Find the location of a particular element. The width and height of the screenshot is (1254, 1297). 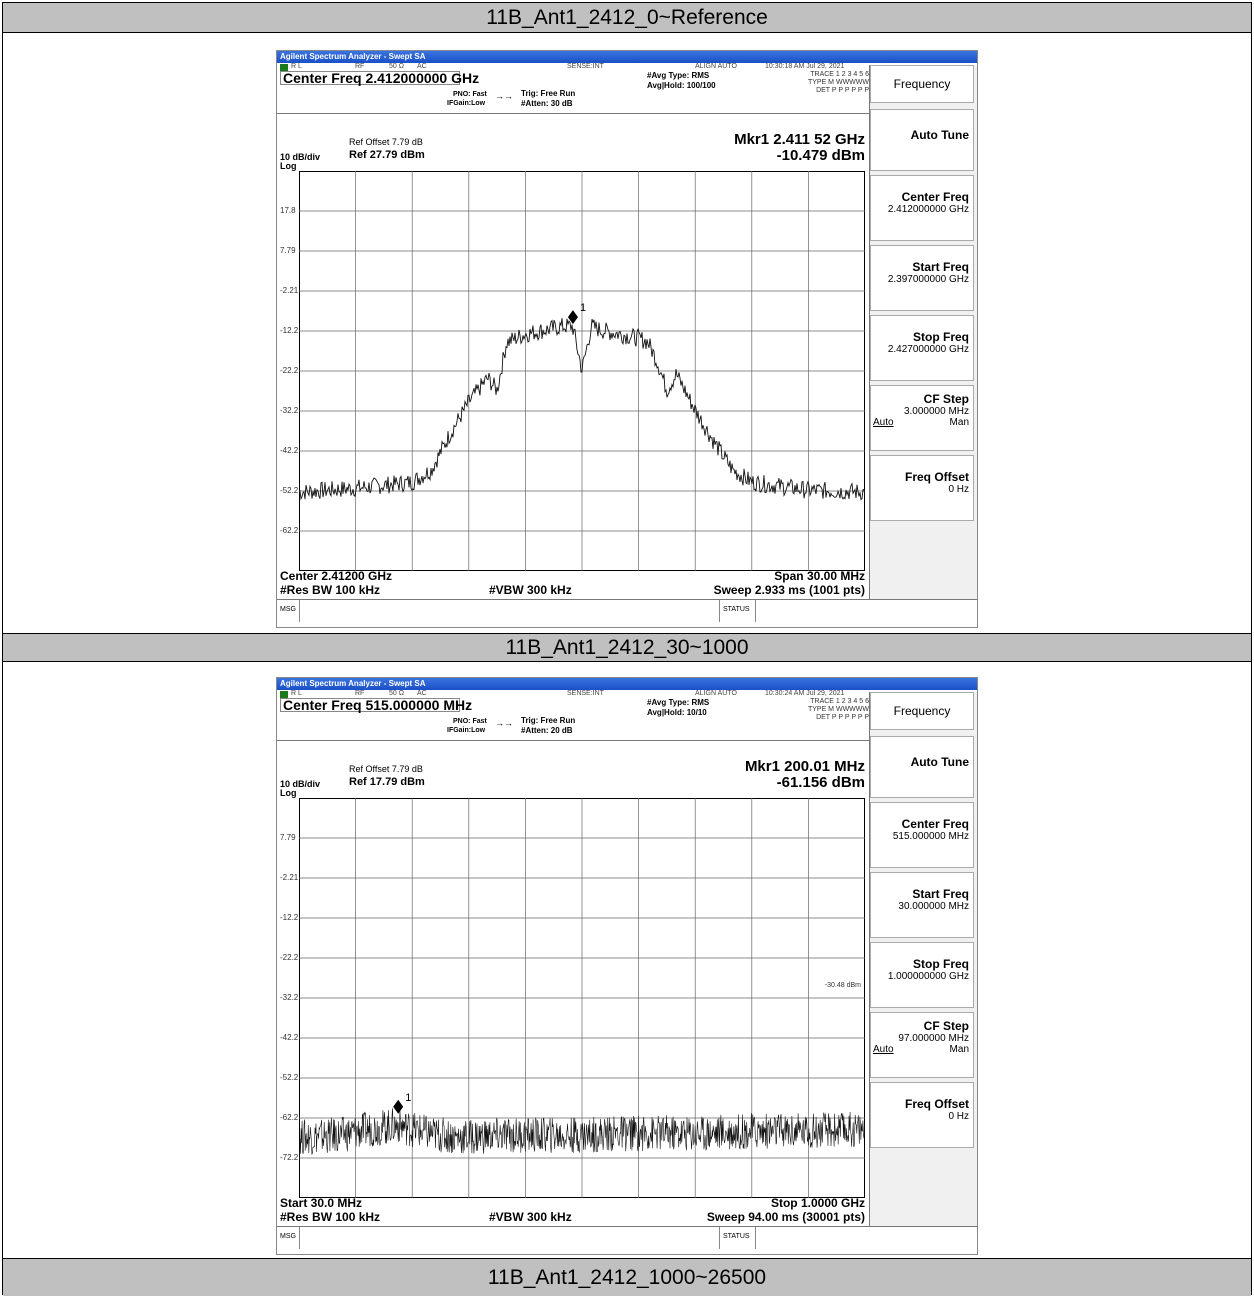

ref-level: Ref 27.79 dBm is located at coordinates (387, 155).